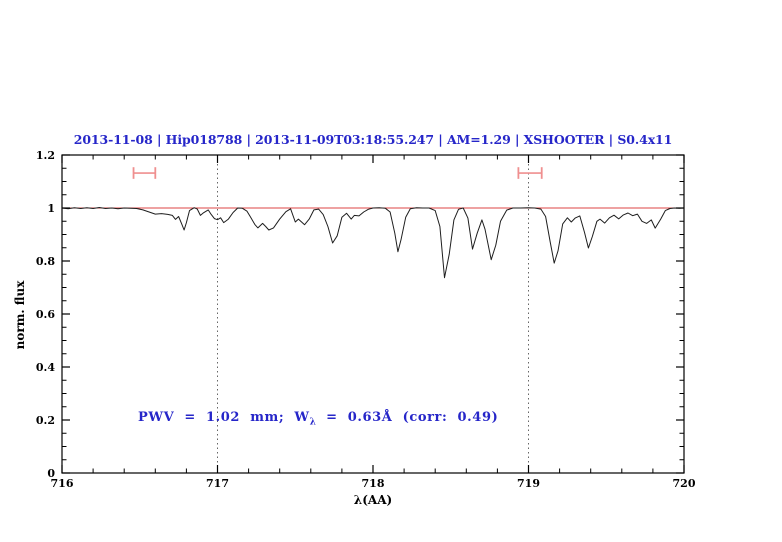 The height and width of the screenshot is (542, 782). I want to click on y-tick-label: 0.6, so click(45, 314).